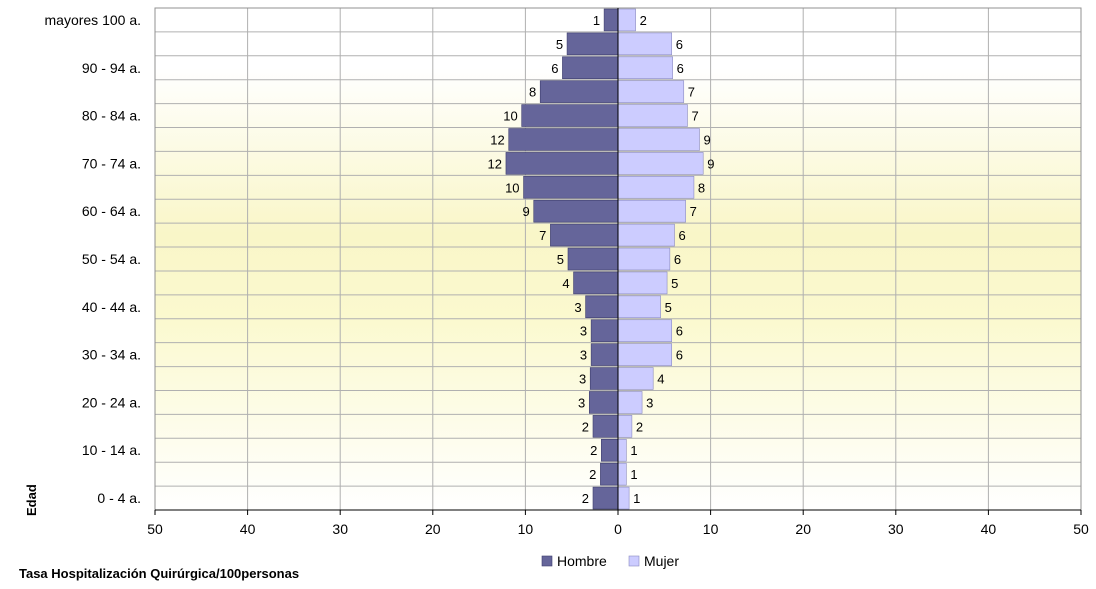  What do you see at coordinates (525, 211) in the screenshot?
I see `data-label-hombre: 9` at bounding box center [525, 211].